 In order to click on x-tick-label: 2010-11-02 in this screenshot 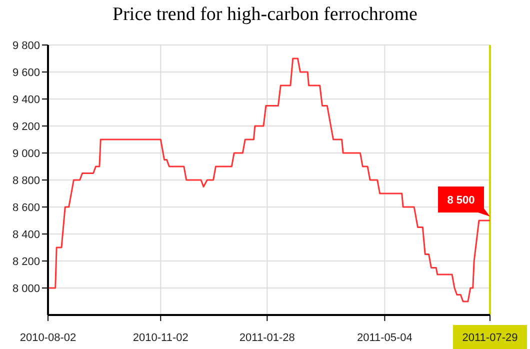, I will do `click(160, 338)`.